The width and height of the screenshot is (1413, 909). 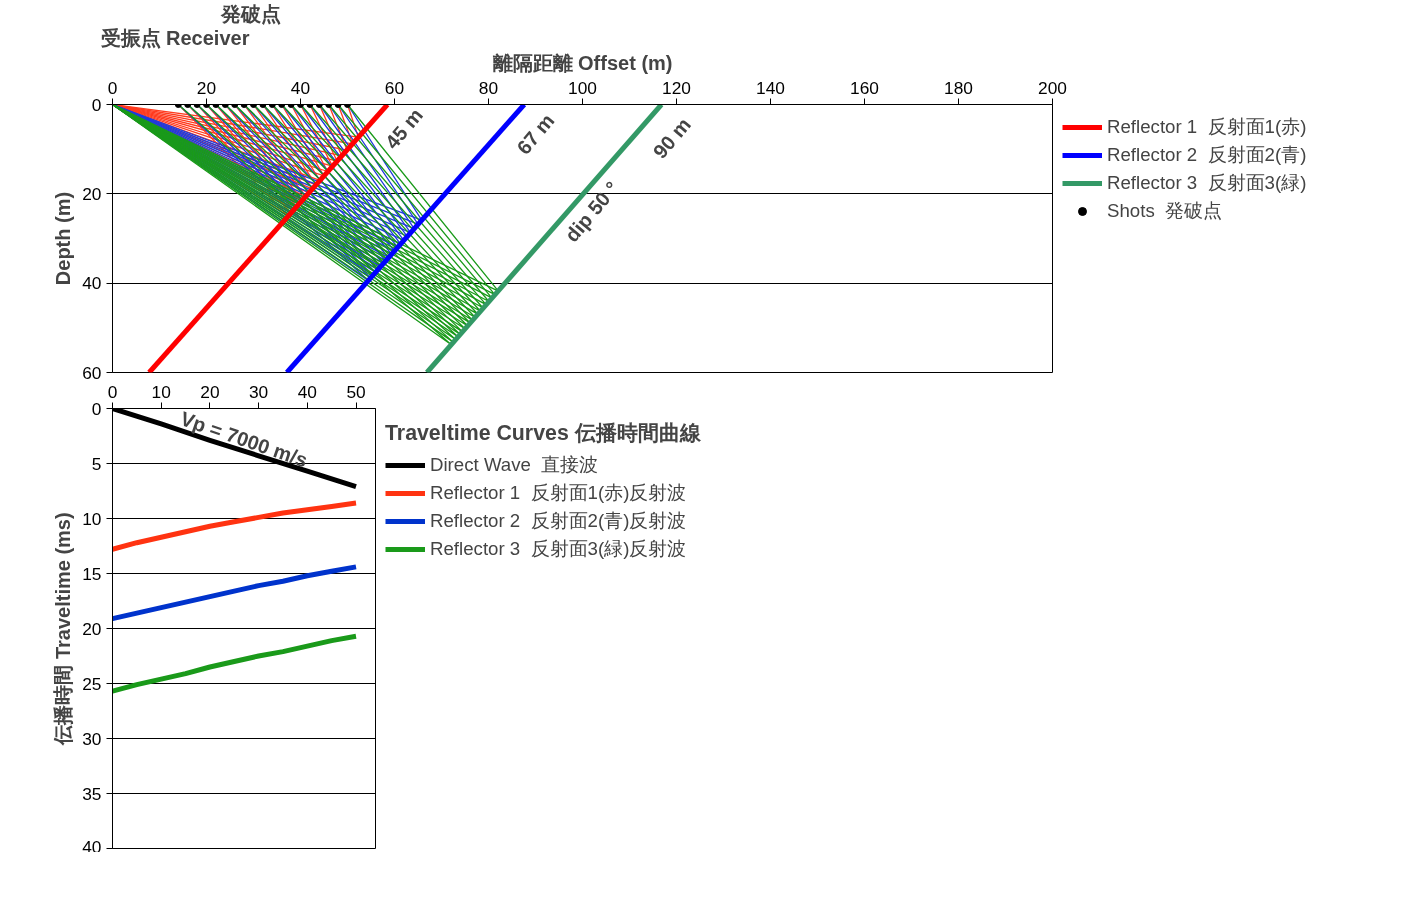 What do you see at coordinates (676, 87) in the screenshot?
I see `x-tick-label: 120` at bounding box center [676, 87].